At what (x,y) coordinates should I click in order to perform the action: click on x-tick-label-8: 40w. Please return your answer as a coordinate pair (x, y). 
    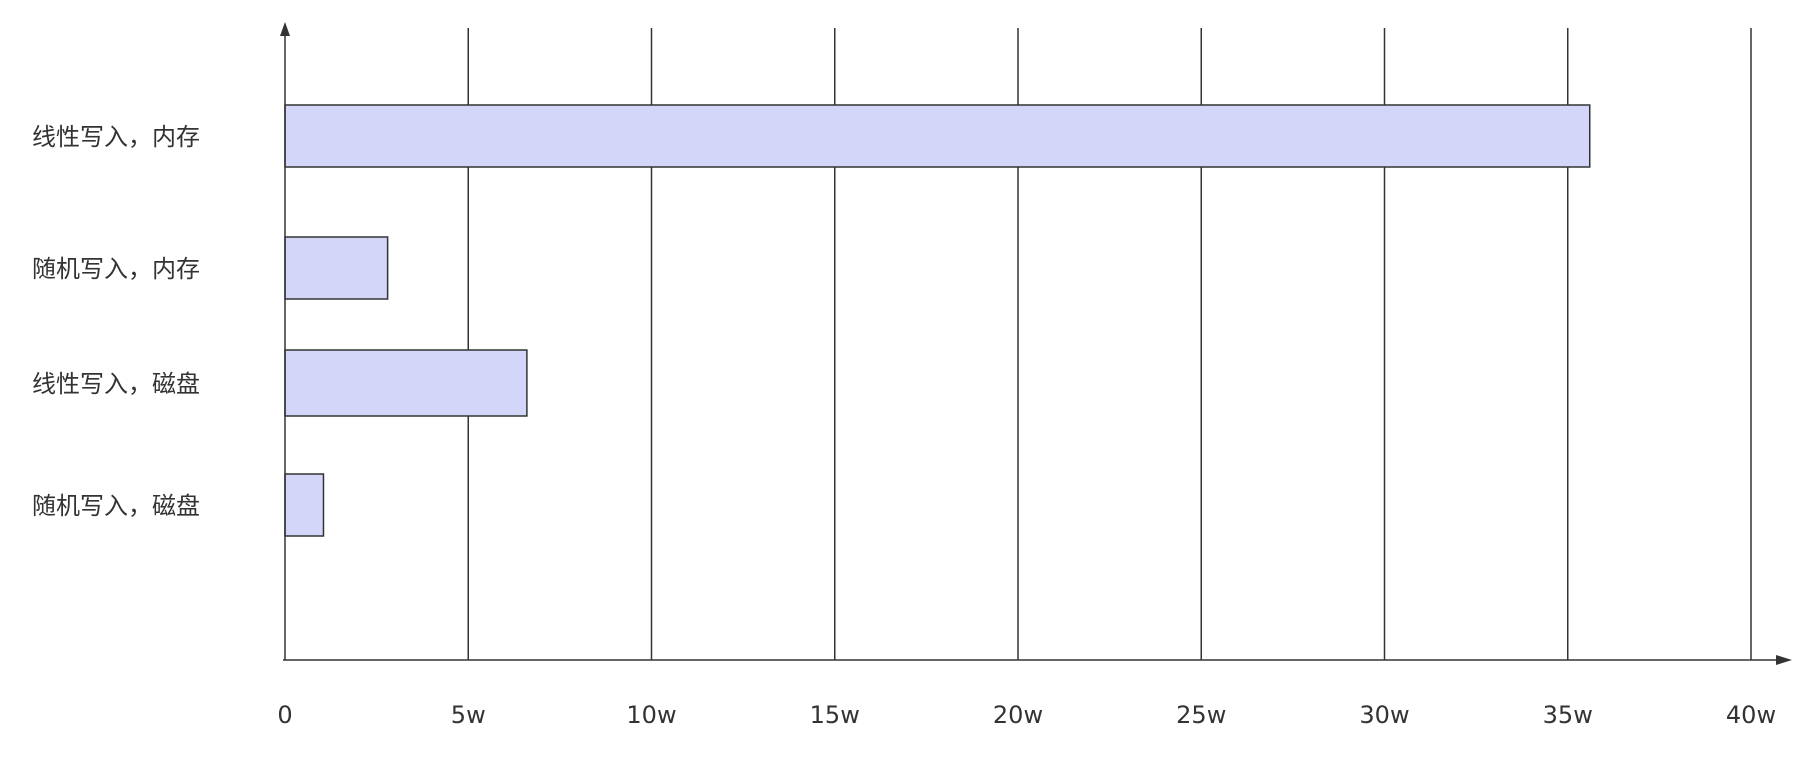
    Looking at the image, I should click on (1751, 715).